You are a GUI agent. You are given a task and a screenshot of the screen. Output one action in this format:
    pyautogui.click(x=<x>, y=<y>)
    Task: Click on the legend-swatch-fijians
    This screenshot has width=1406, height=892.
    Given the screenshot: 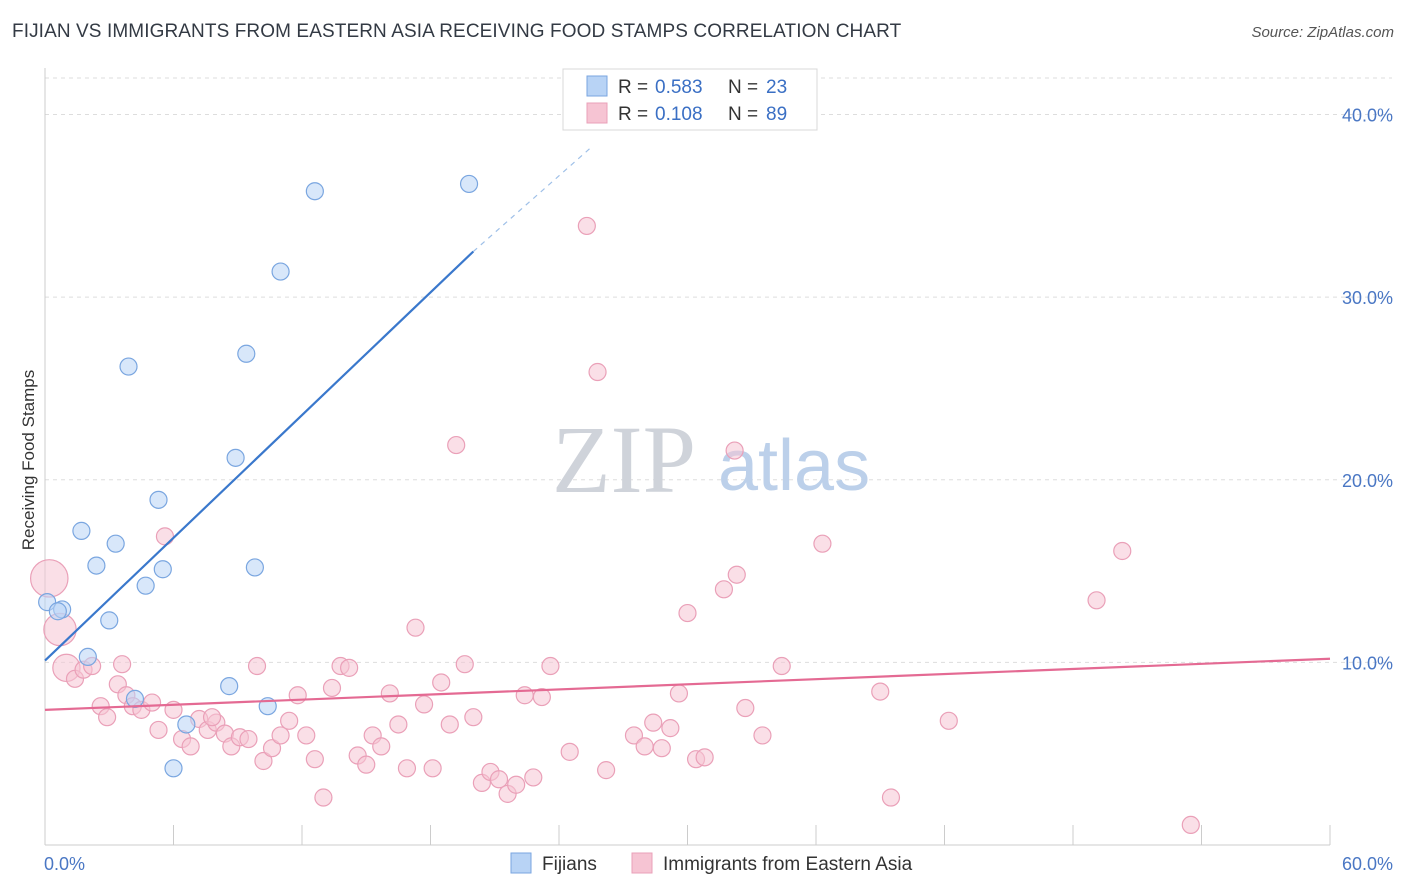 What is the action you would take?
    pyautogui.click(x=521, y=863)
    